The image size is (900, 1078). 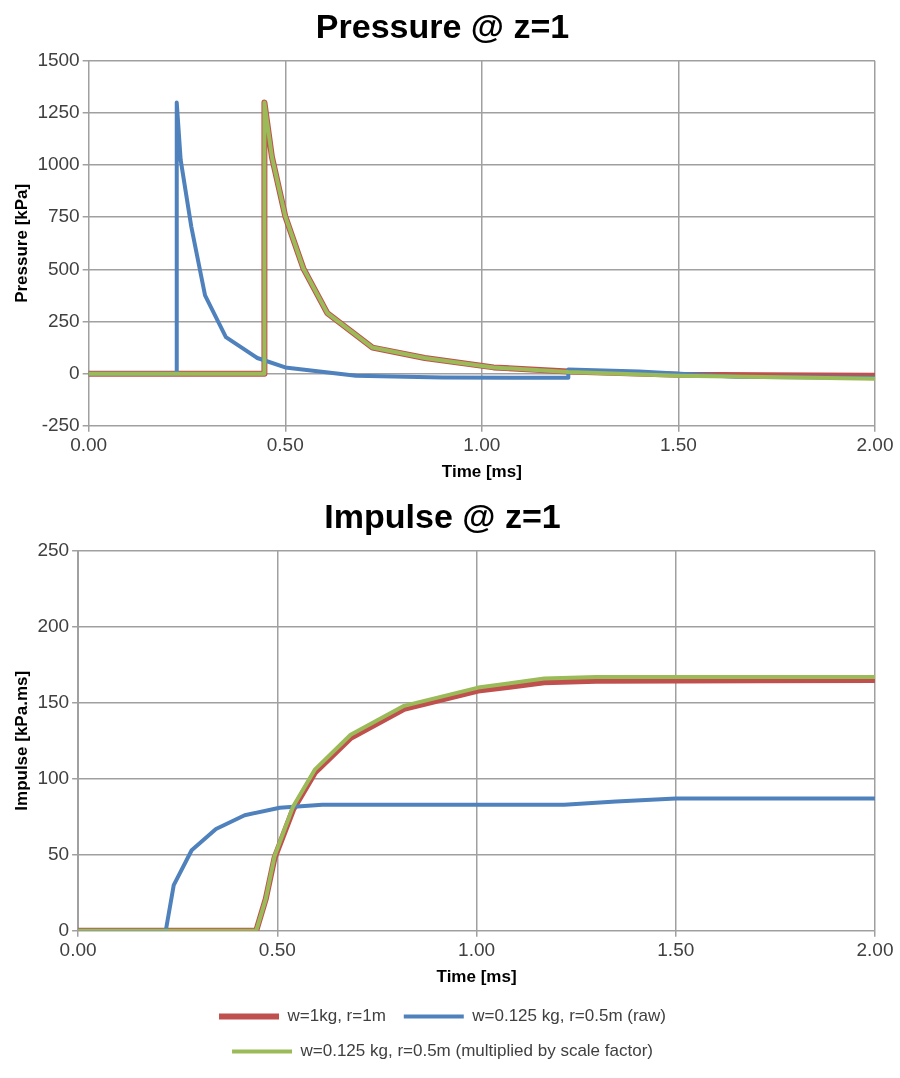 What do you see at coordinates (58, 854) in the screenshot?
I see `y-tick-label: 50` at bounding box center [58, 854].